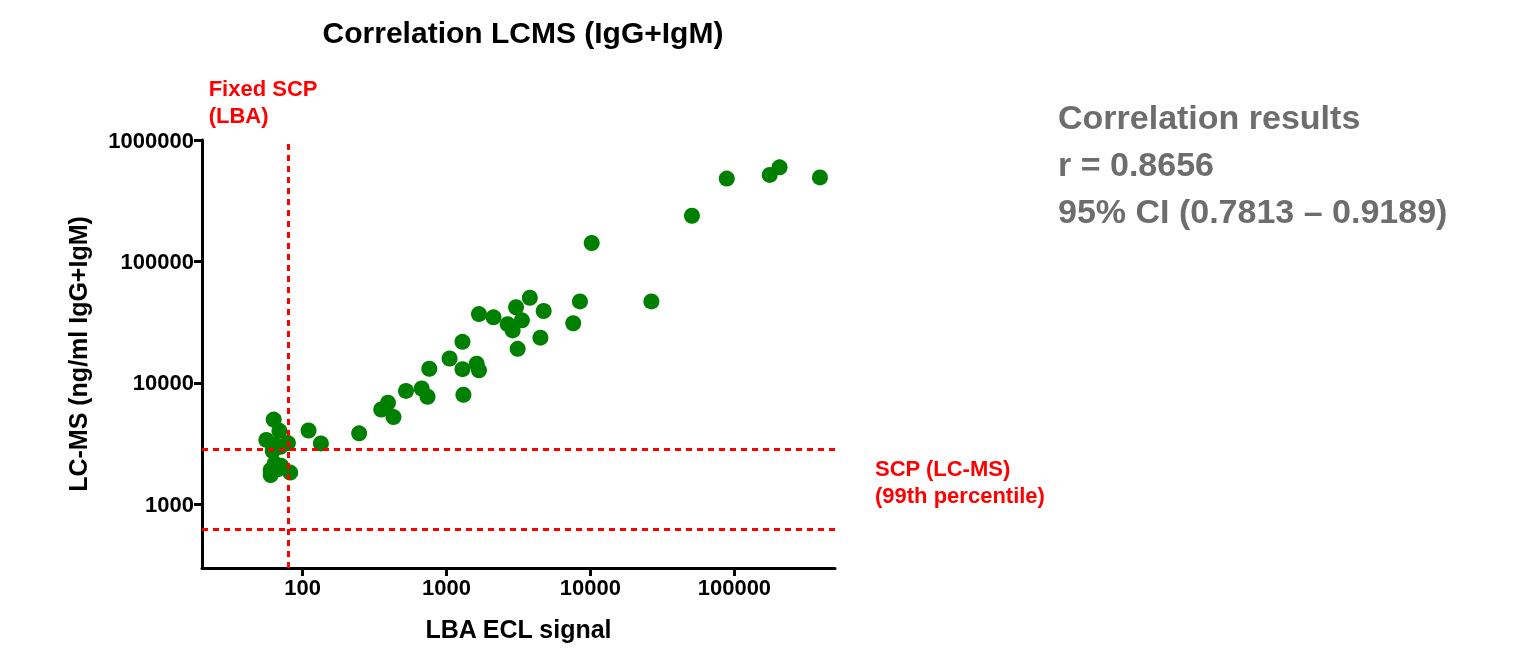  Describe the element at coordinates (302, 587) in the screenshot. I see `x-tick-label: 100` at that location.